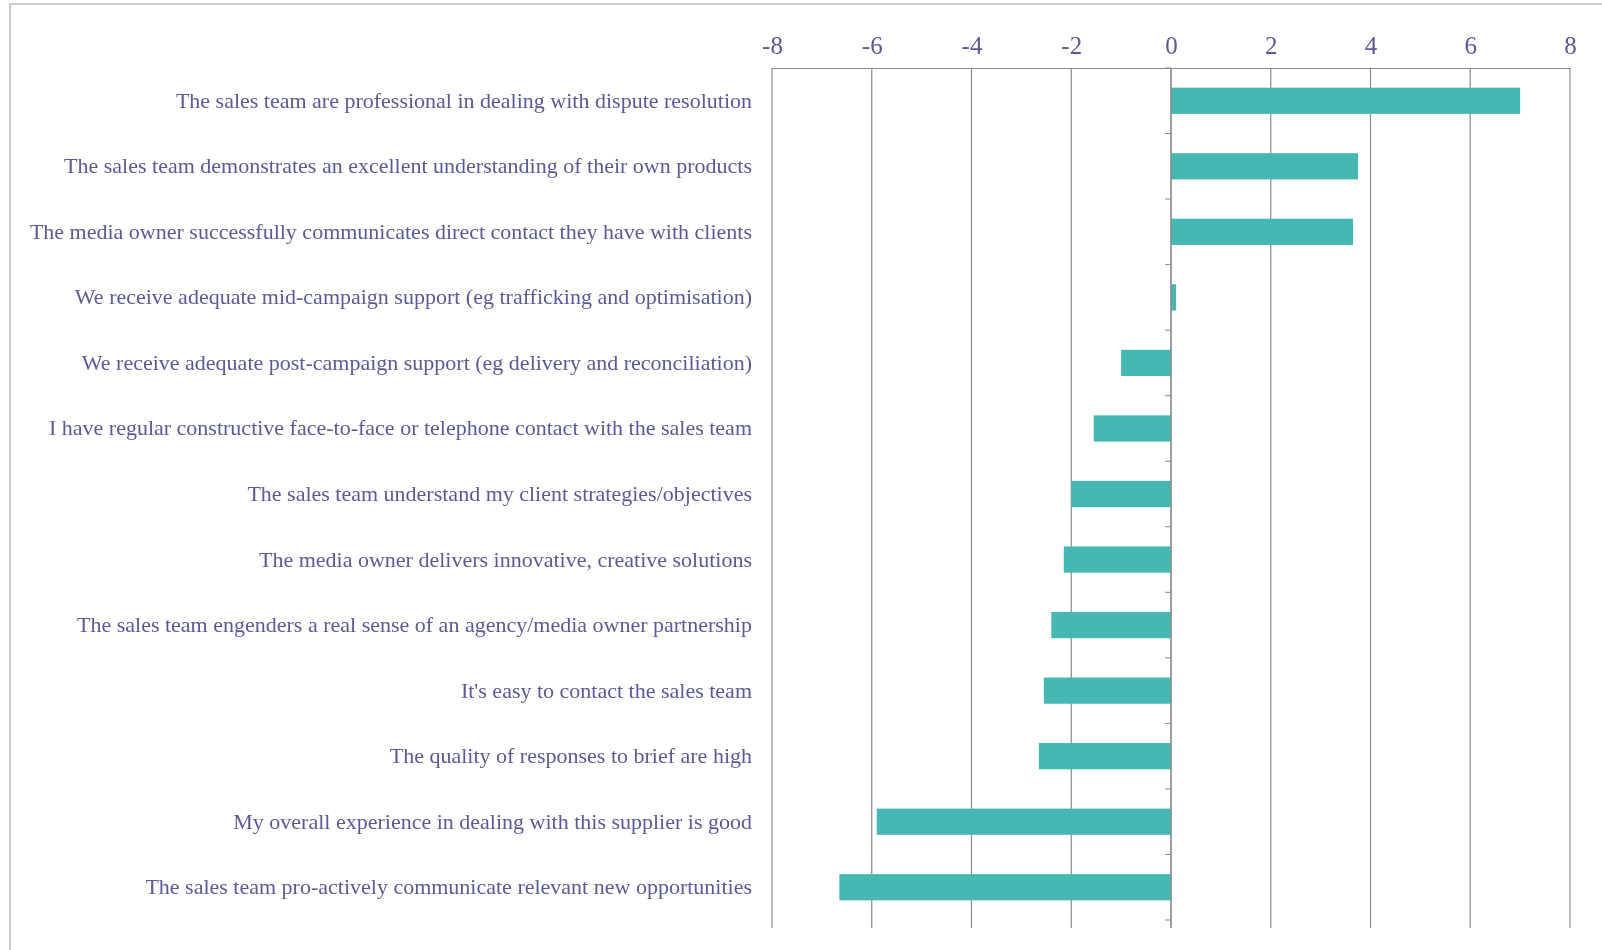 The width and height of the screenshot is (1602, 950). What do you see at coordinates (1271, 45) in the screenshot?
I see `x-tick-label: 2` at bounding box center [1271, 45].